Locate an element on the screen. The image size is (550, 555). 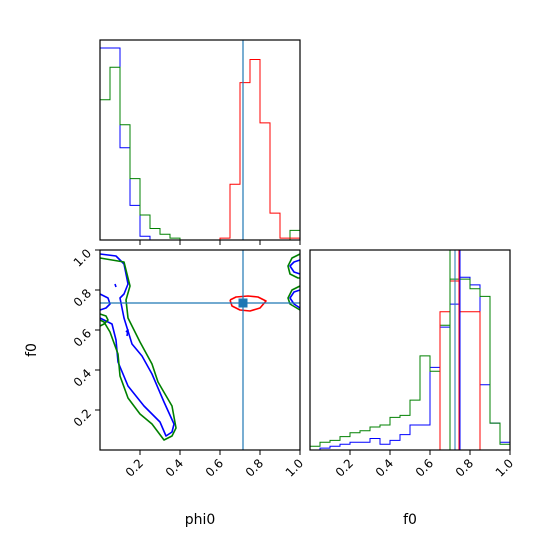
y-axis-label: f0 is located at coordinates (32, 350).